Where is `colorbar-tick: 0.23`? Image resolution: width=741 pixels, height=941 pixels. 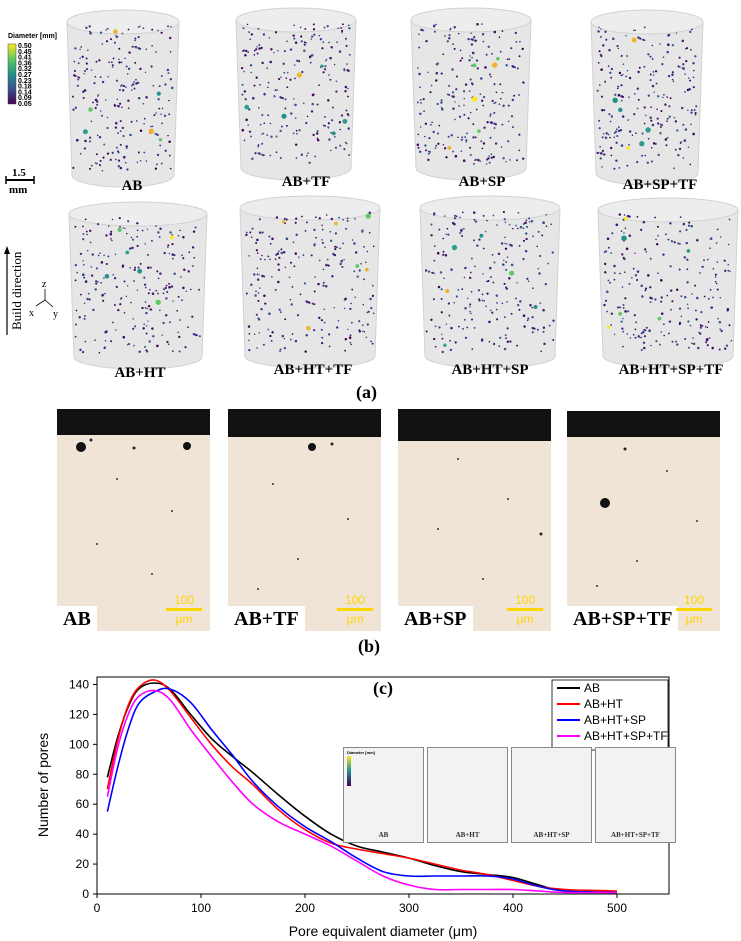
colorbar-tick: 0.23 is located at coordinates (25, 81).